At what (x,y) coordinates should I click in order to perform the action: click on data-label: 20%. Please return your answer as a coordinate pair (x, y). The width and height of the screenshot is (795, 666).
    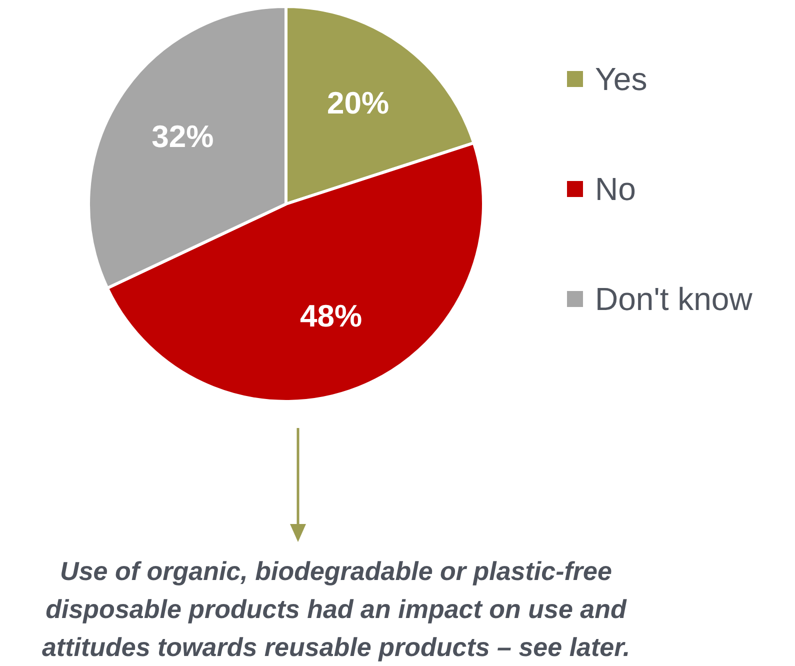
    Looking at the image, I should click on (357, 102).